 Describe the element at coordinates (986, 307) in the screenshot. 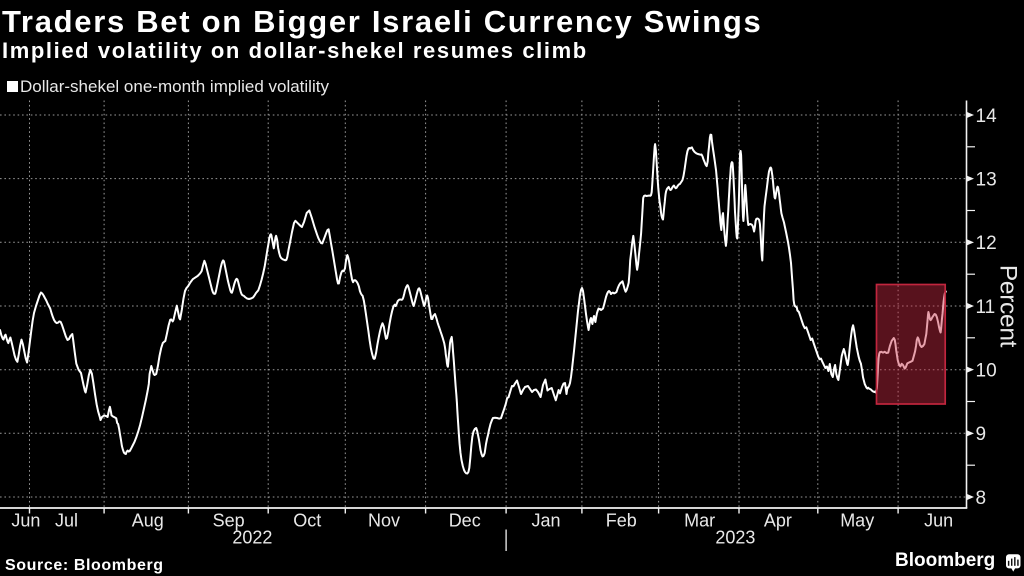

I see `svg-text: 11` at that location.